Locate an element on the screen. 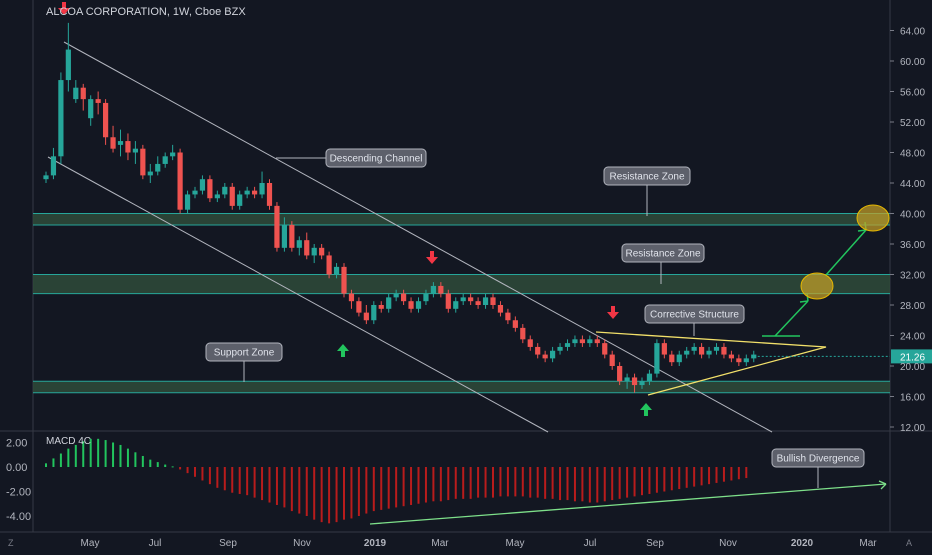  y-tick-label: 52.00 is located at coordinates (912, 123).